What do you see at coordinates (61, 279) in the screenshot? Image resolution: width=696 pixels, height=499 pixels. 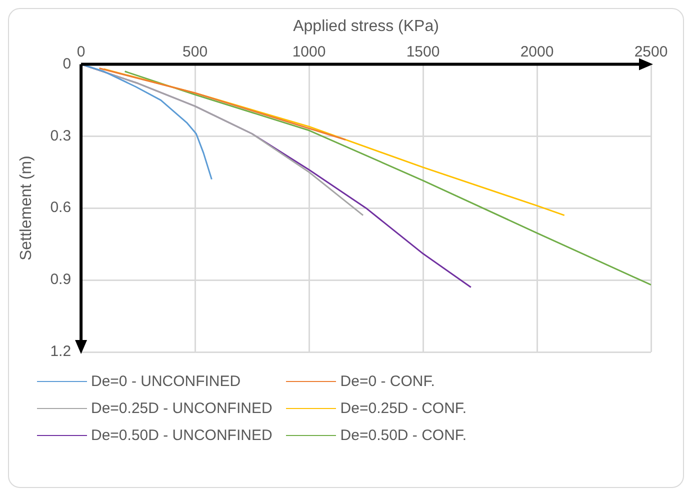 I see `y-tick-label: 0.9` at bounding box center [61, 279].